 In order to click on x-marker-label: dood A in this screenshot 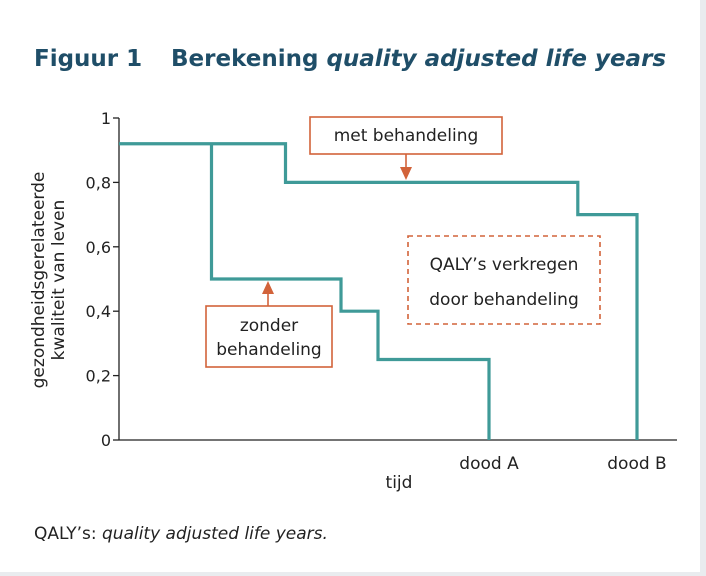, I will do `click(489, 464)`.